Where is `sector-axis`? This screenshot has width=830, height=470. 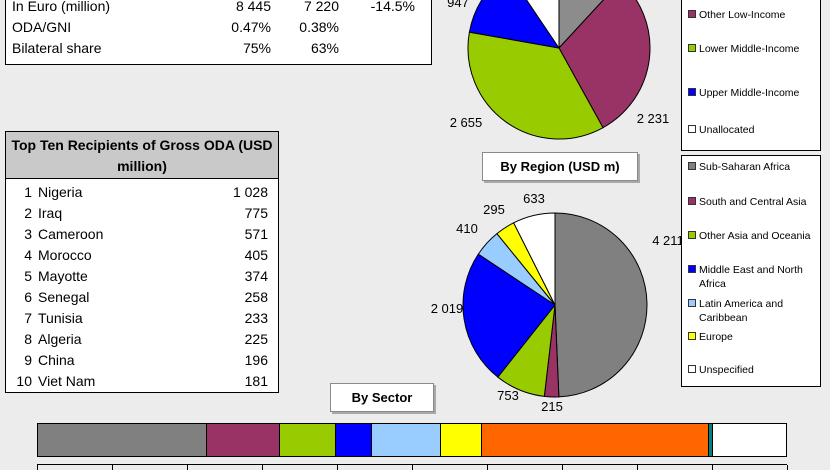 sector-axis is located at coordinates (412, 467).